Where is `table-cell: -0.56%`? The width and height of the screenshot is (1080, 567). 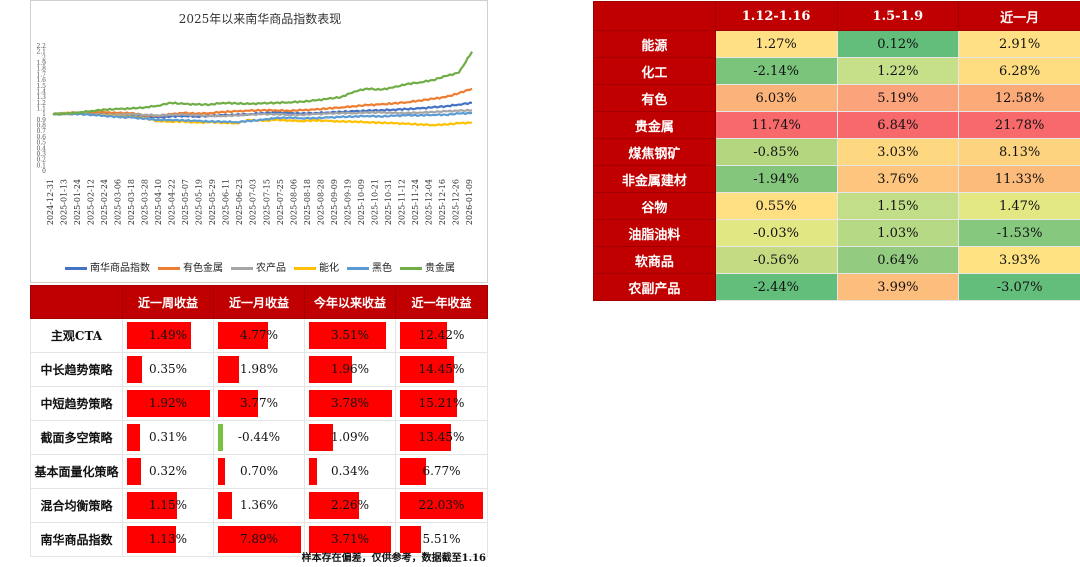 table-cell: -0.56% is located at coordinates (776, 260).